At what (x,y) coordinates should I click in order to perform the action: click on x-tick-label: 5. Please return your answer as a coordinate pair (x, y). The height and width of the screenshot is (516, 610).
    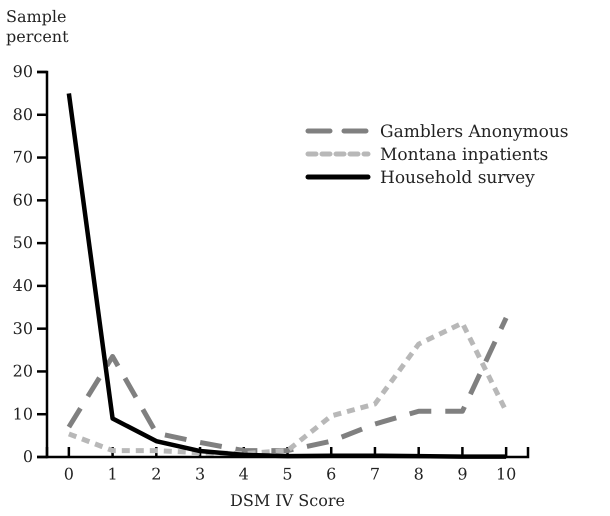
    Looking at the image, I should click on (287, 474).